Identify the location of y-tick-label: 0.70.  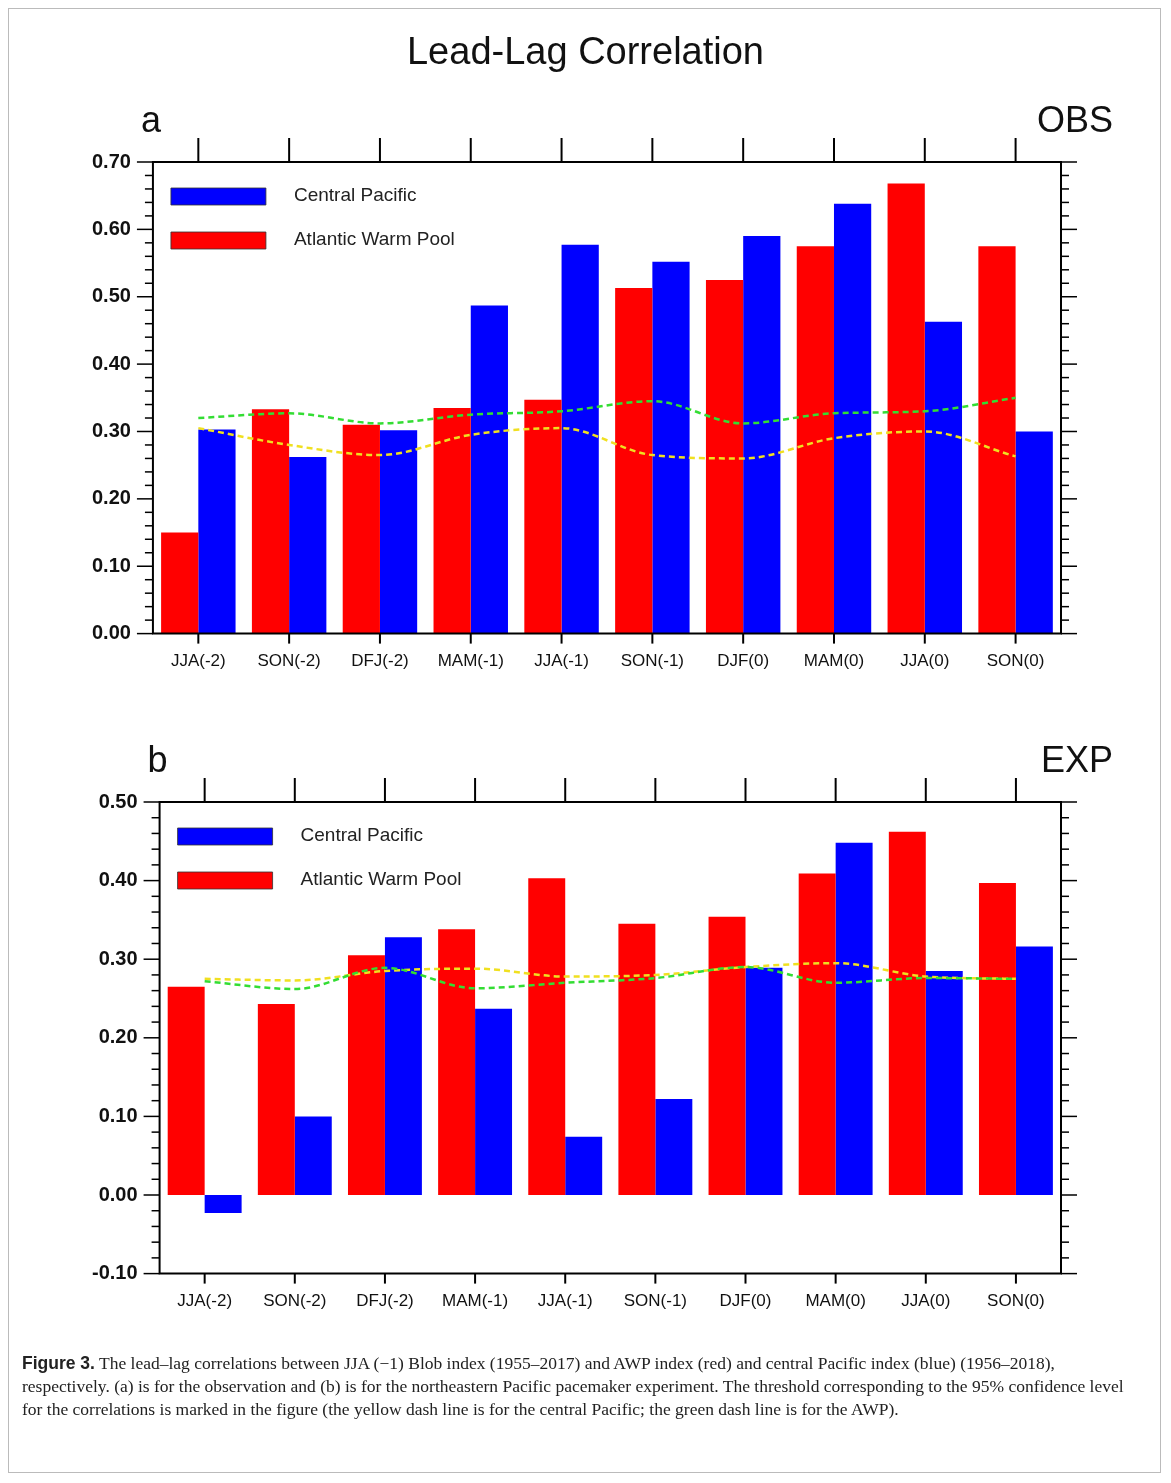
(111, 160).